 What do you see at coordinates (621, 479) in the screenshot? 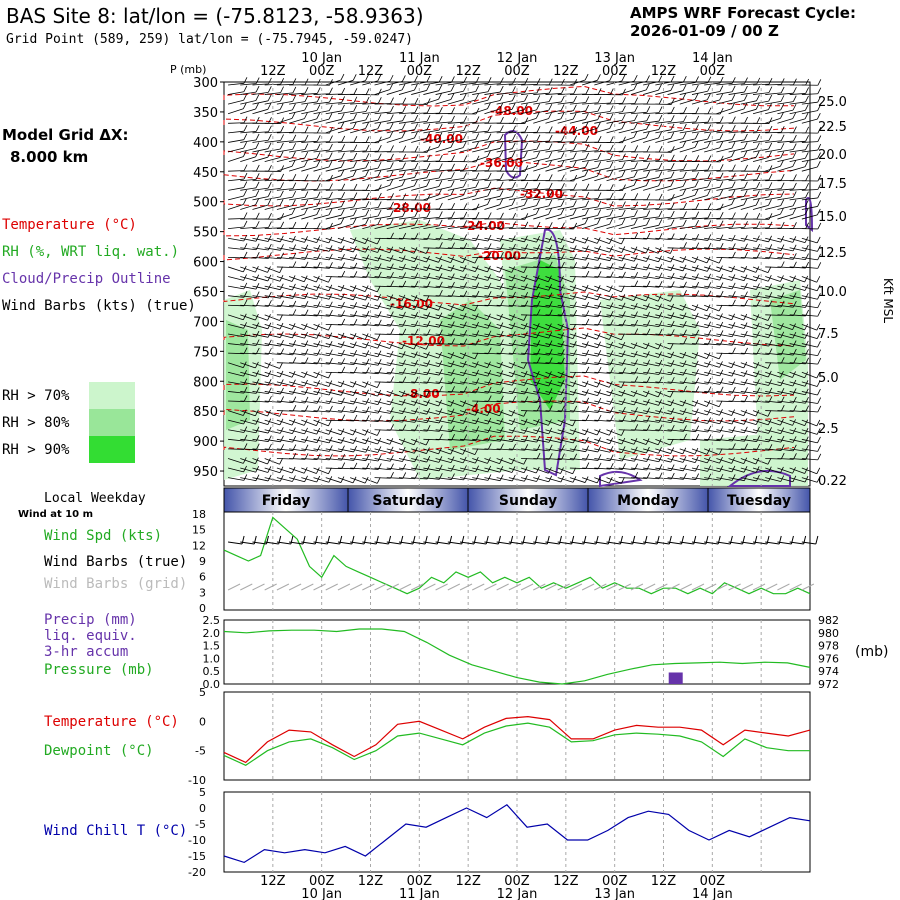
I see `cloud-outline` at bounding box center [621, 479].